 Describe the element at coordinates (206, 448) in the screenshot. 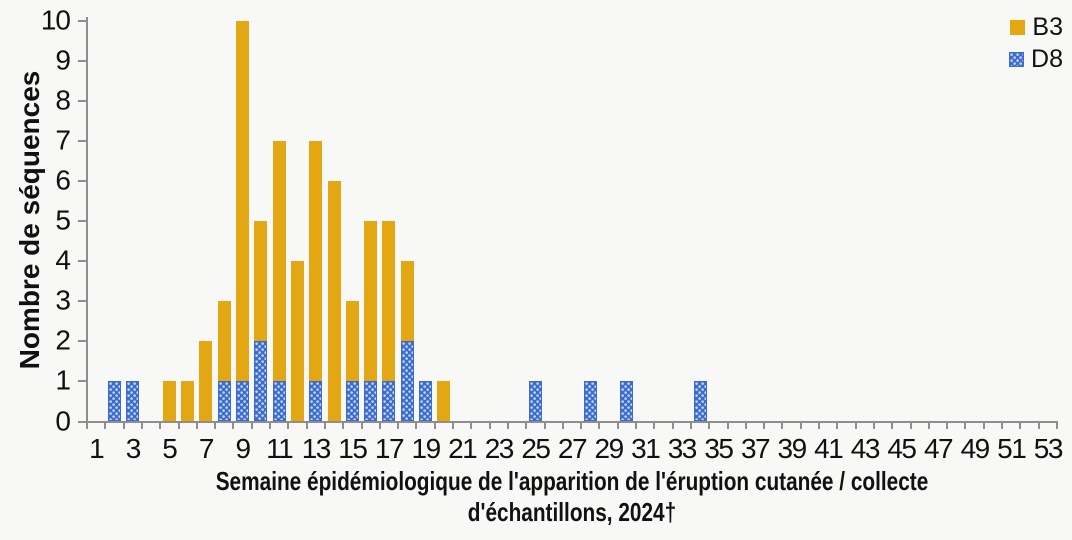

I see `x-tick-label: 7` at that location.